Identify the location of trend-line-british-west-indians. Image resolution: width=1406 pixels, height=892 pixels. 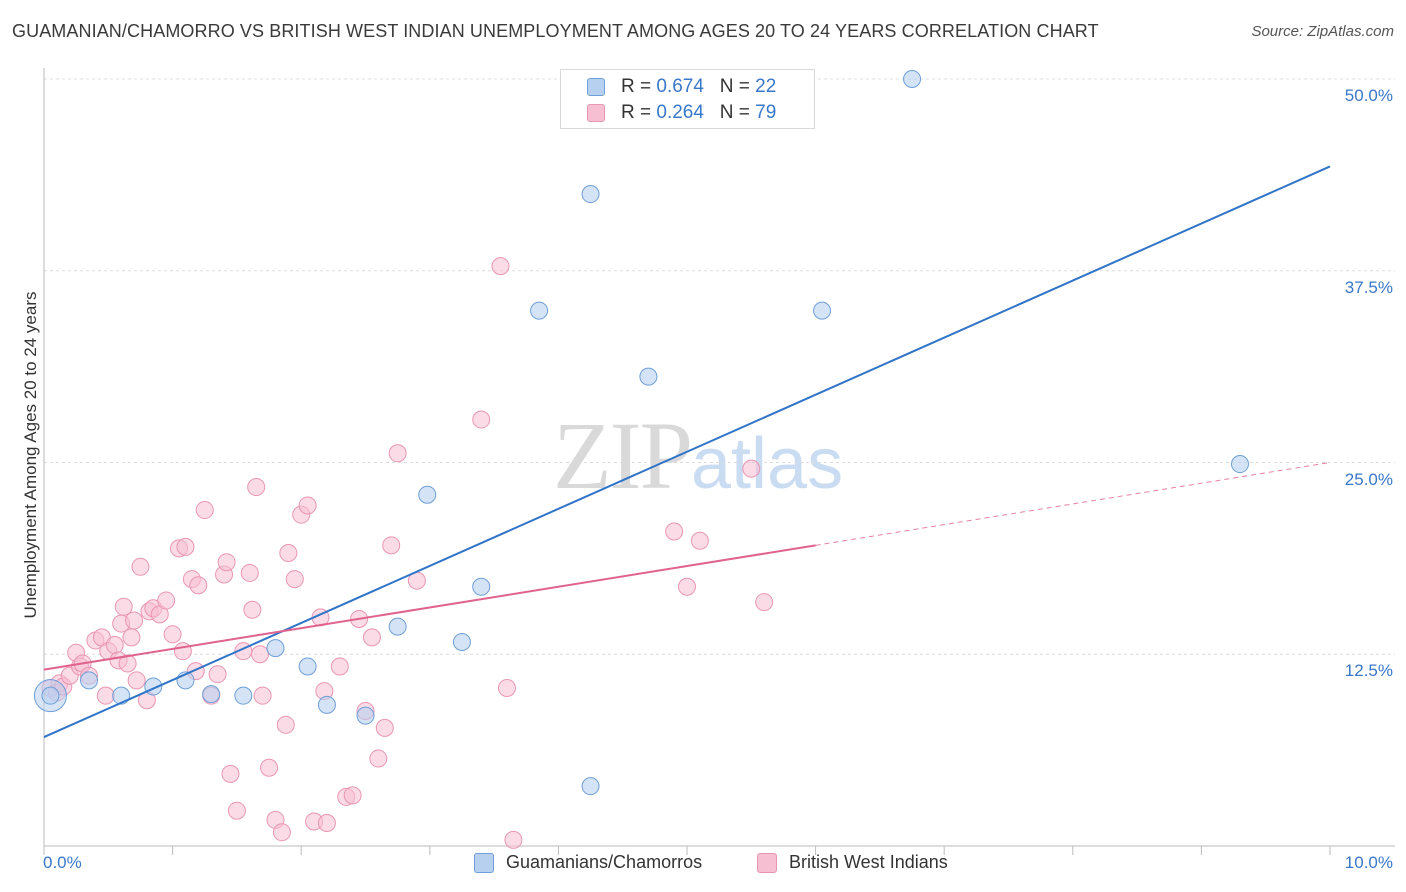
(429, 607).